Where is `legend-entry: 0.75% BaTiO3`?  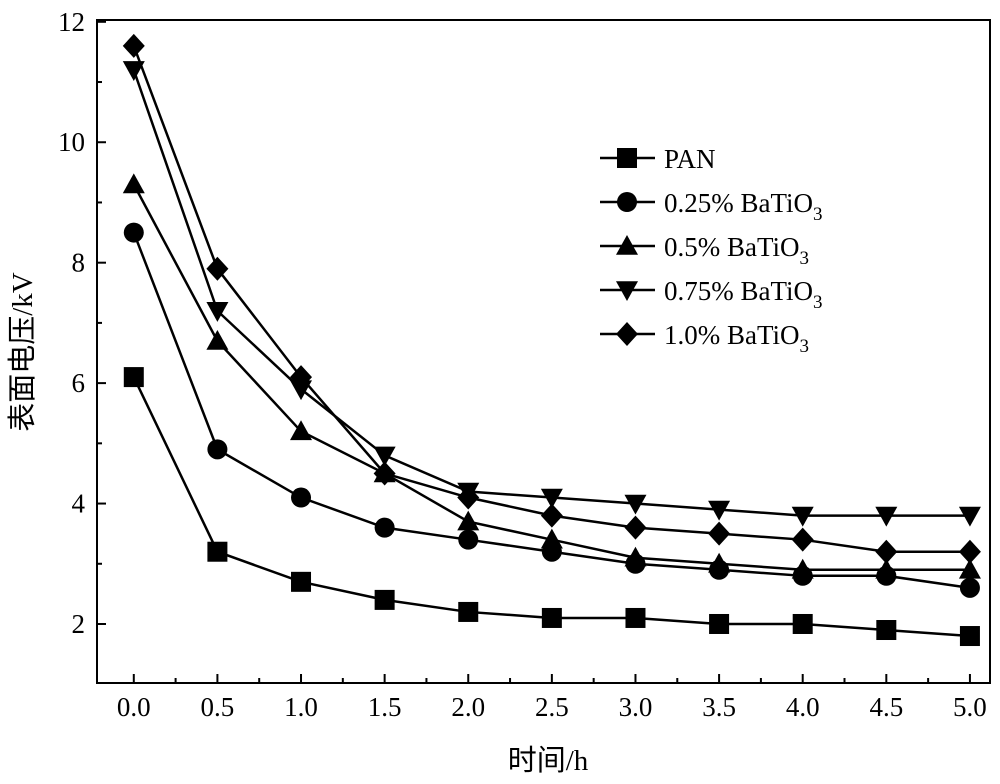 legend-entry: 0.75% BaTiO3 is located at coordinates (711, 294).